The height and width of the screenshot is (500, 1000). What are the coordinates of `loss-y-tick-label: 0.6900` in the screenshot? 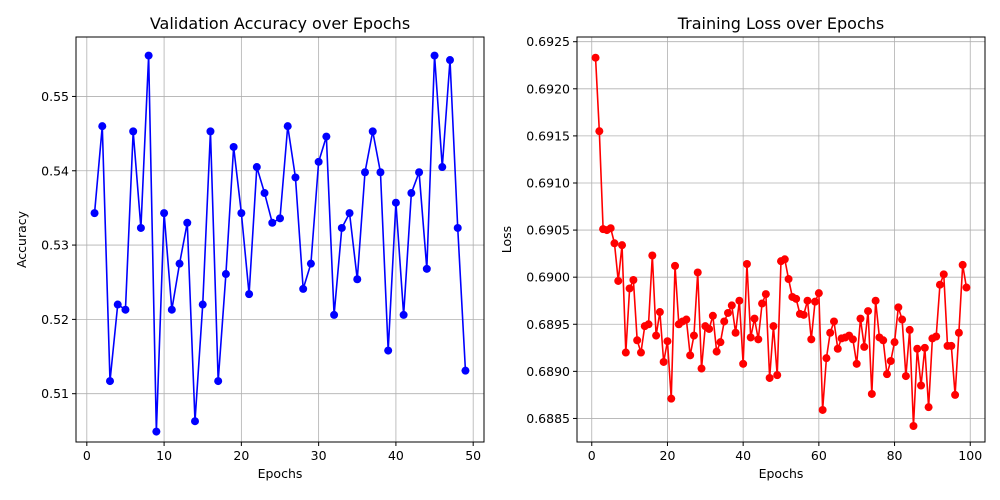 It's located at (548, 277).